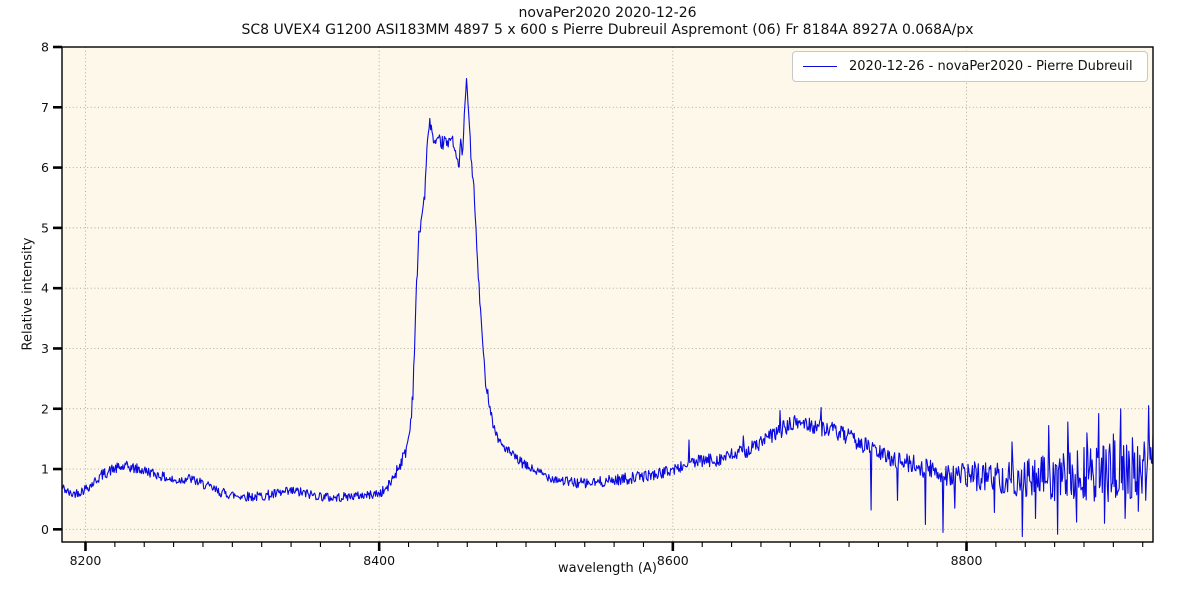 Image resolution: width=1200 pixels, height=594 pixels. Describe the element at coordinates (45, 227) in the screenshot. I see `y-tick-label: 5` at that location.